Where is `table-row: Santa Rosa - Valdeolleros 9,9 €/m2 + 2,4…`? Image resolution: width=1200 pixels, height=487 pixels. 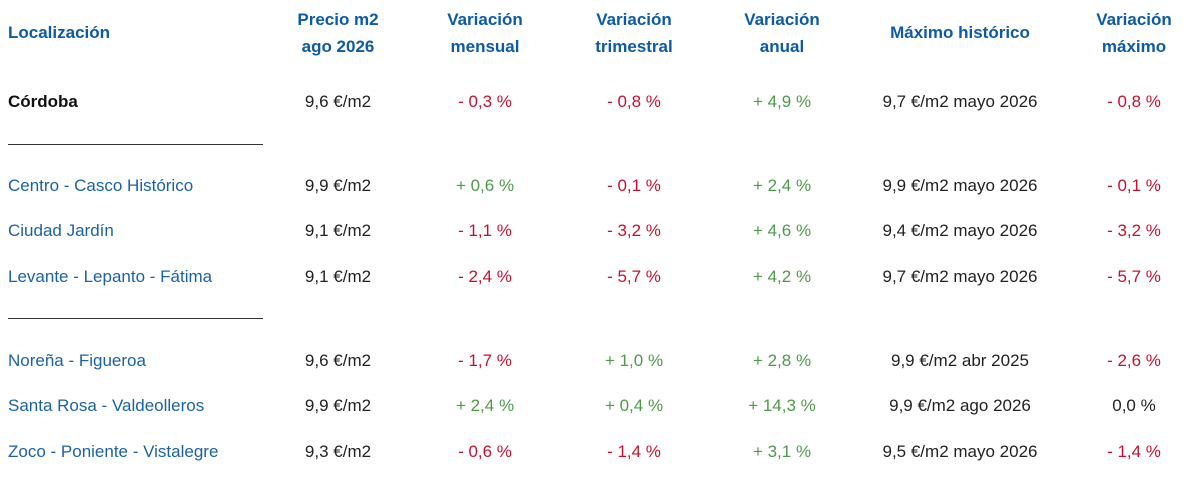 table-row: Santa Rosa - Valdeolleros 9,9 €/m2 + 2,4… is located at coordinates (600, 406).